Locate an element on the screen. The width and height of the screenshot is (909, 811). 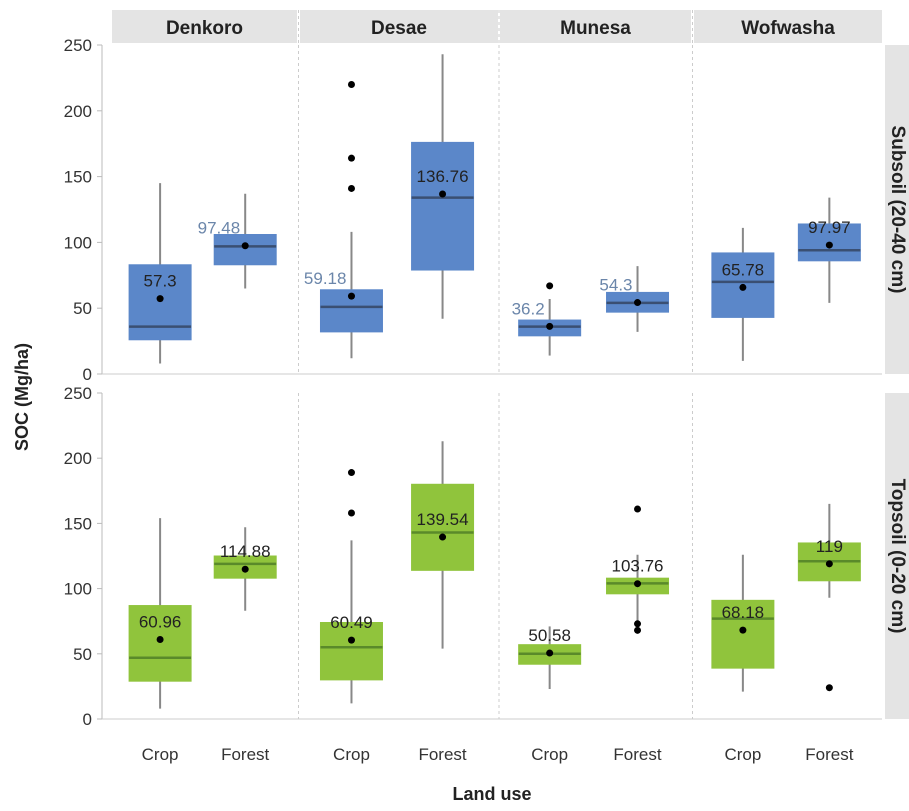
facet-label-munesa: Munesa is located at coordinates (595, 28).